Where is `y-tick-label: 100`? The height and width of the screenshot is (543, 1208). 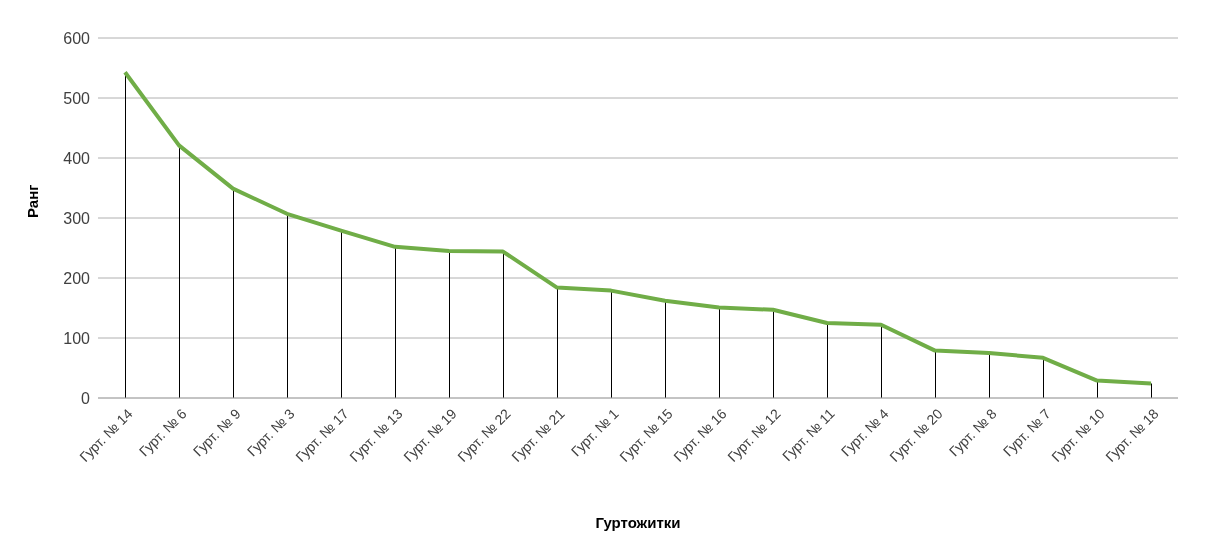
y-tick-label: 100 is located at coordinates (77, 338).